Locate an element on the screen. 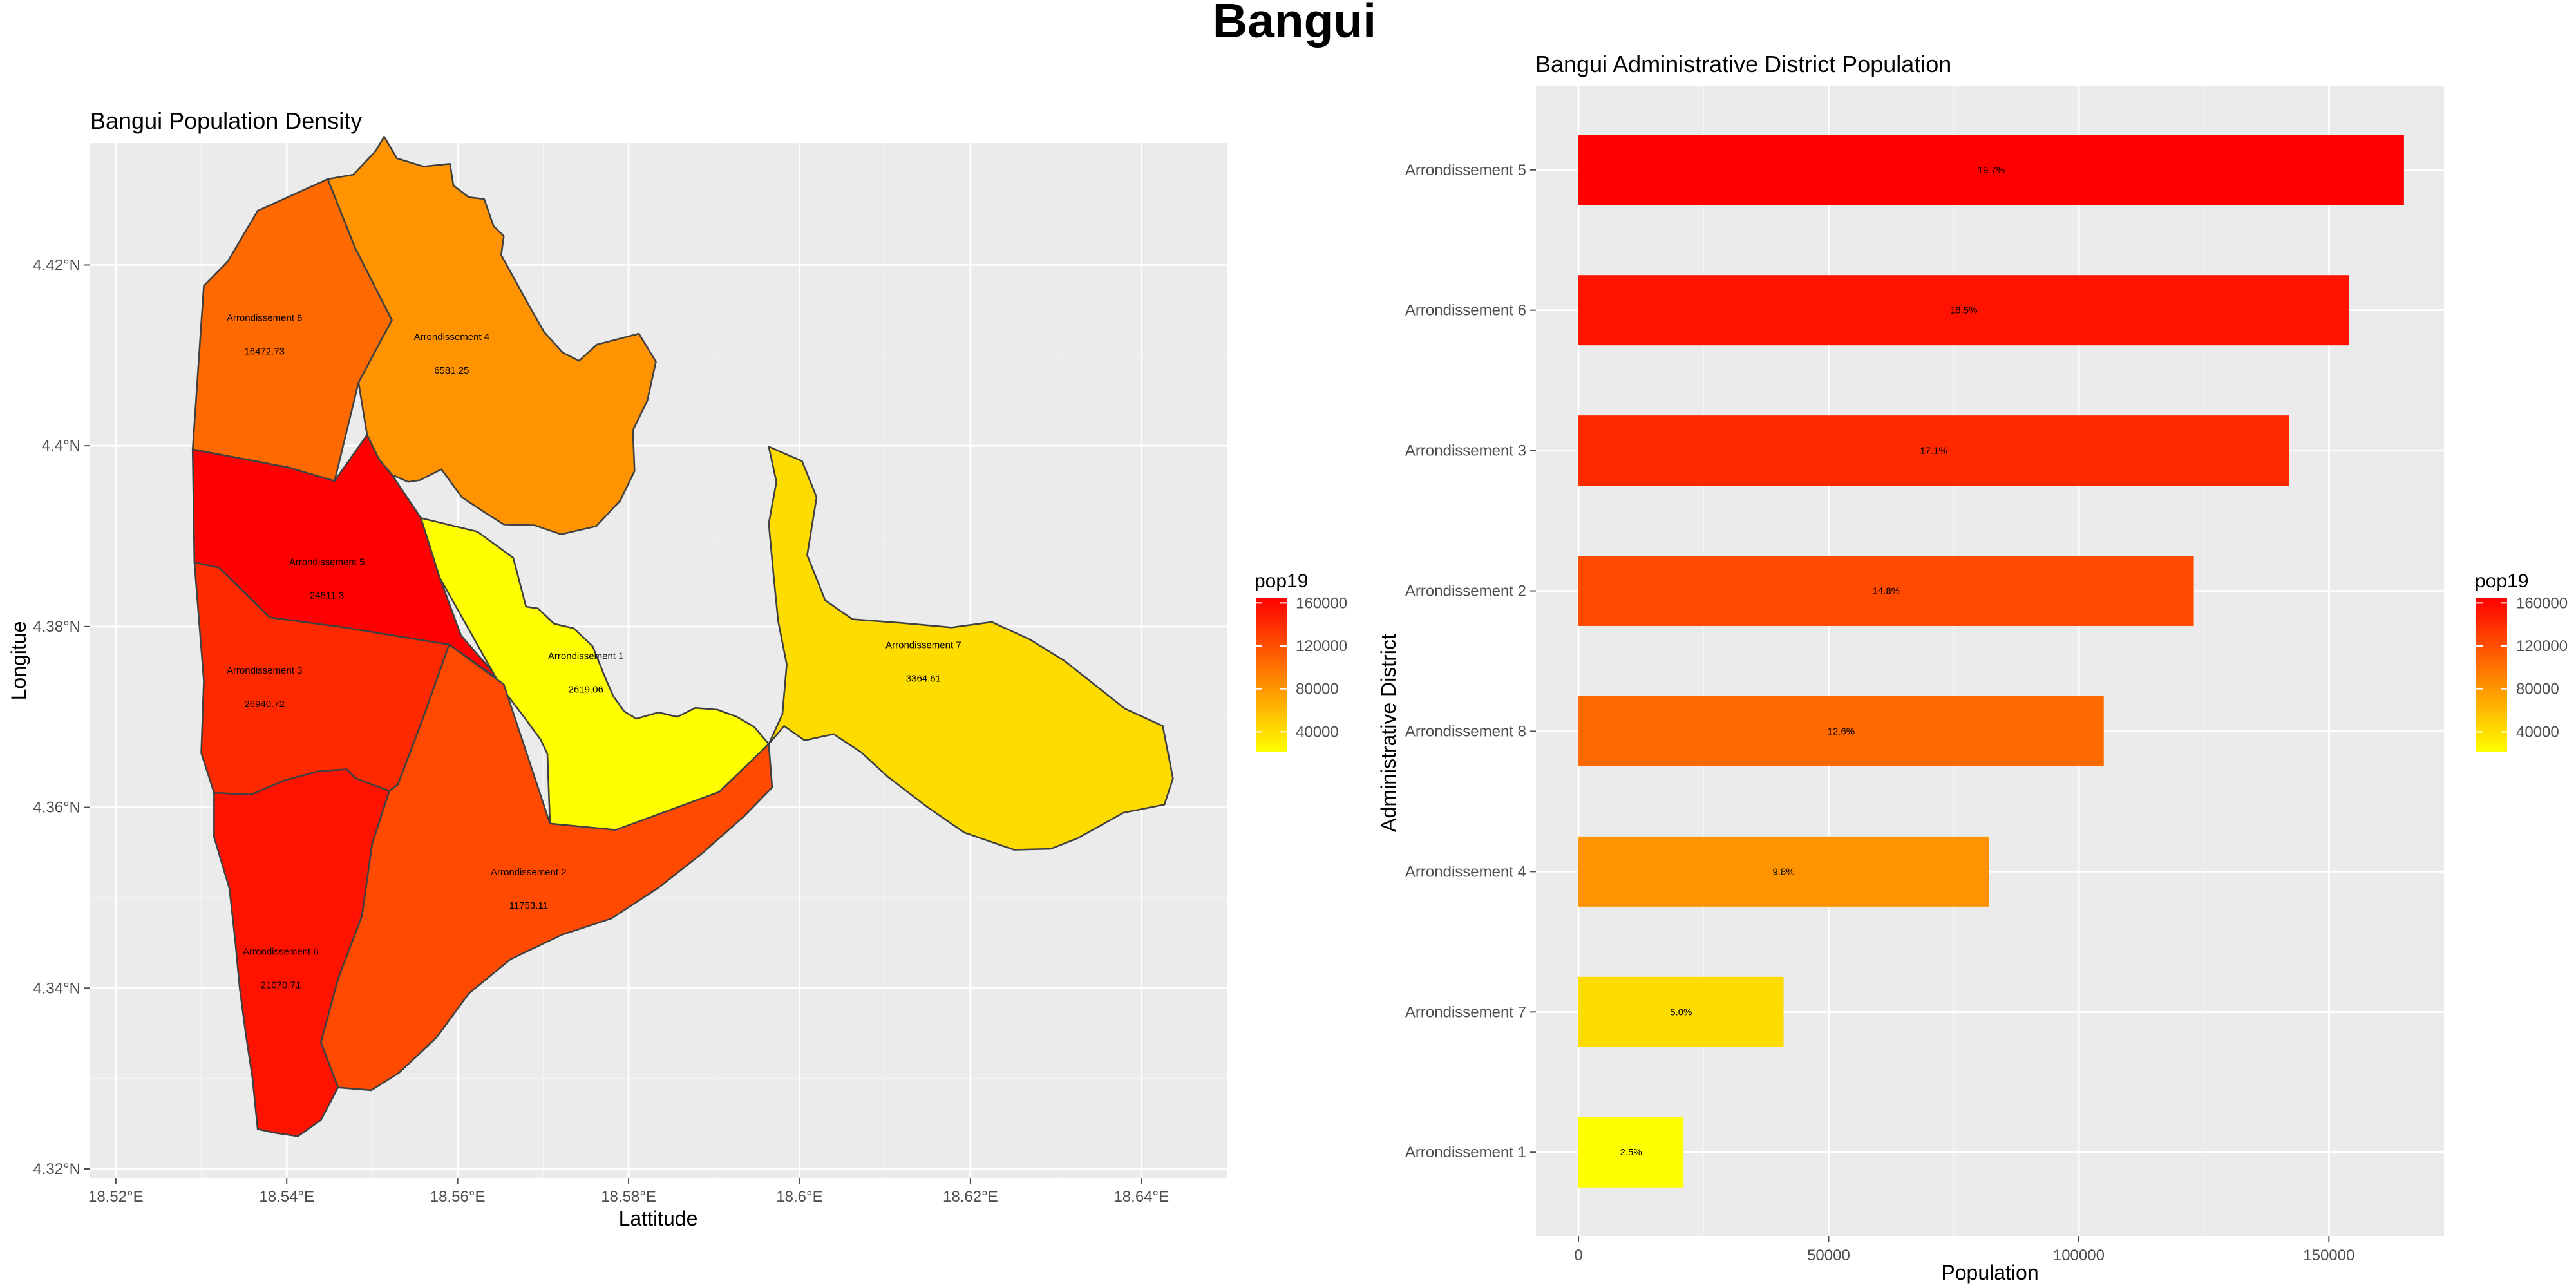 The width and height of the screenshot is (2576, 1288). district-density-label: 2619.06 is located at coordinates (586, 689).